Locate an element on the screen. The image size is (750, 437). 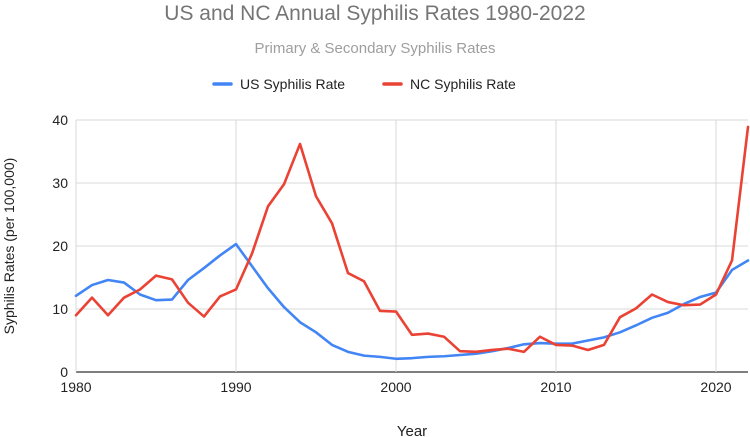
x-tick-label: 2000 is located at coordinates (395, 387).